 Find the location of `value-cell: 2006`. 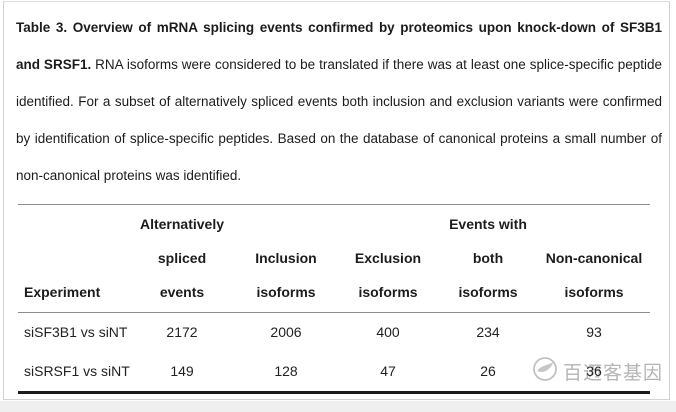

value-cell: 2006 is located at coordinates (286, 332).